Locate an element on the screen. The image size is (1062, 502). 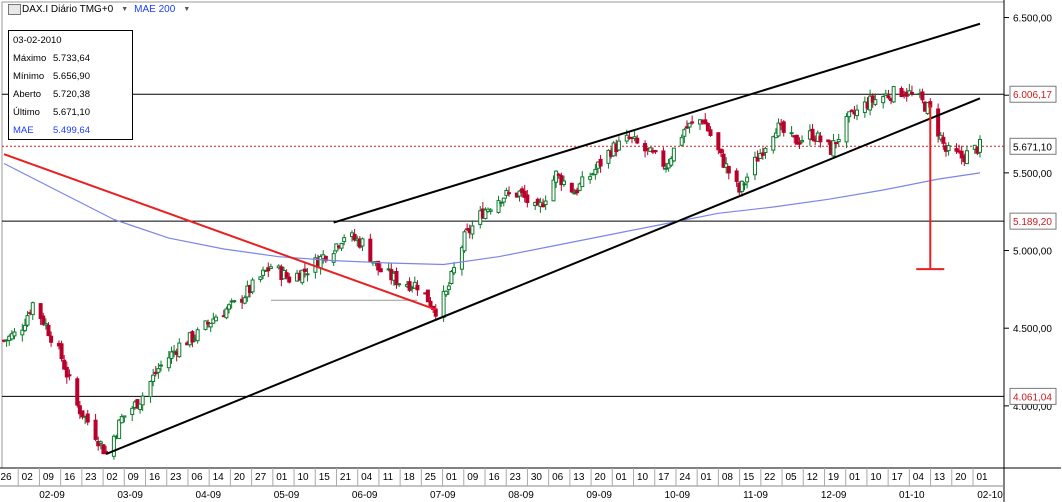
info-value: 5.671,10 is located at coordinates (71, 112).